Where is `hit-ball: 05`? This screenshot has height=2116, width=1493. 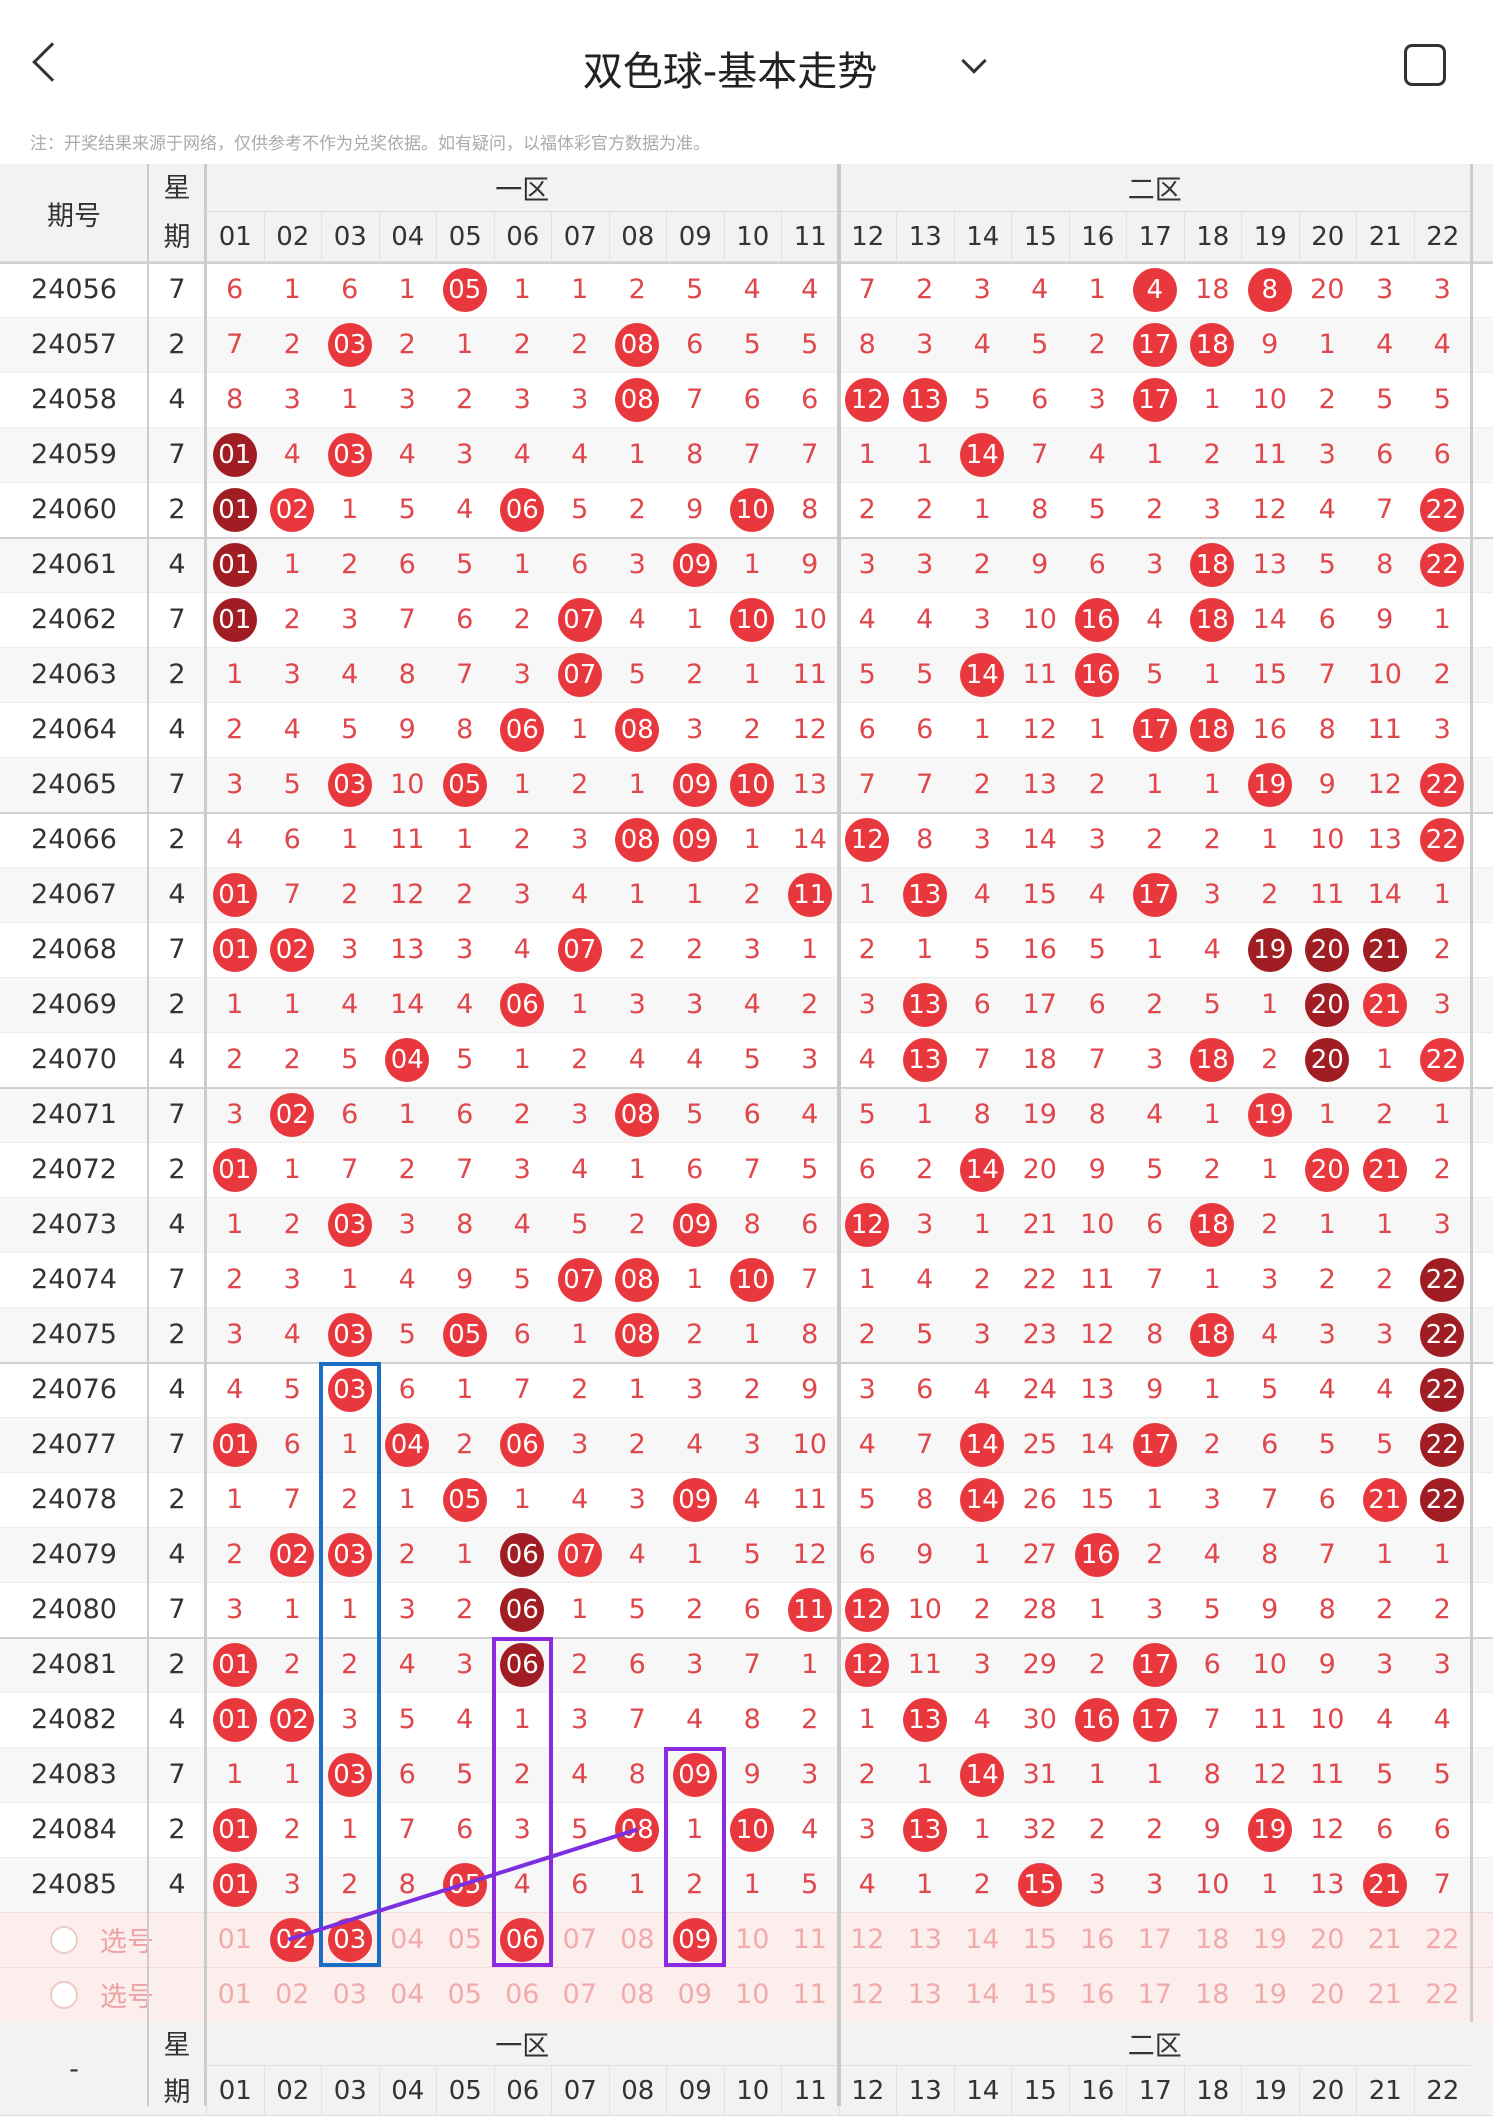 hit-ball: 05 is located at coordinates (464, 1334).